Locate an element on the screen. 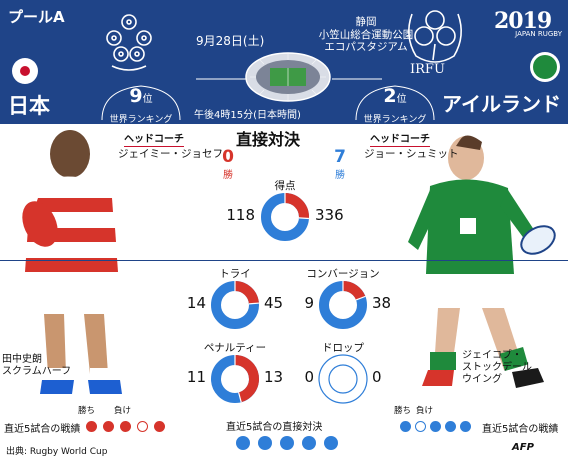 Image resolution: width=568 pixels, height=462 pixels. japan-player-caption: 田中史朗 スクラムハーフ is located at coordinates (36, 366).